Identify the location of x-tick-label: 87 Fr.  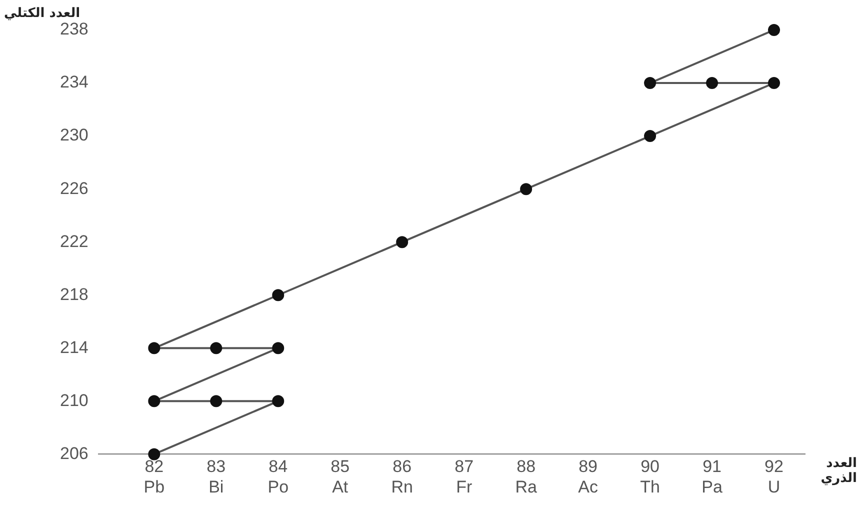
(464, 476).